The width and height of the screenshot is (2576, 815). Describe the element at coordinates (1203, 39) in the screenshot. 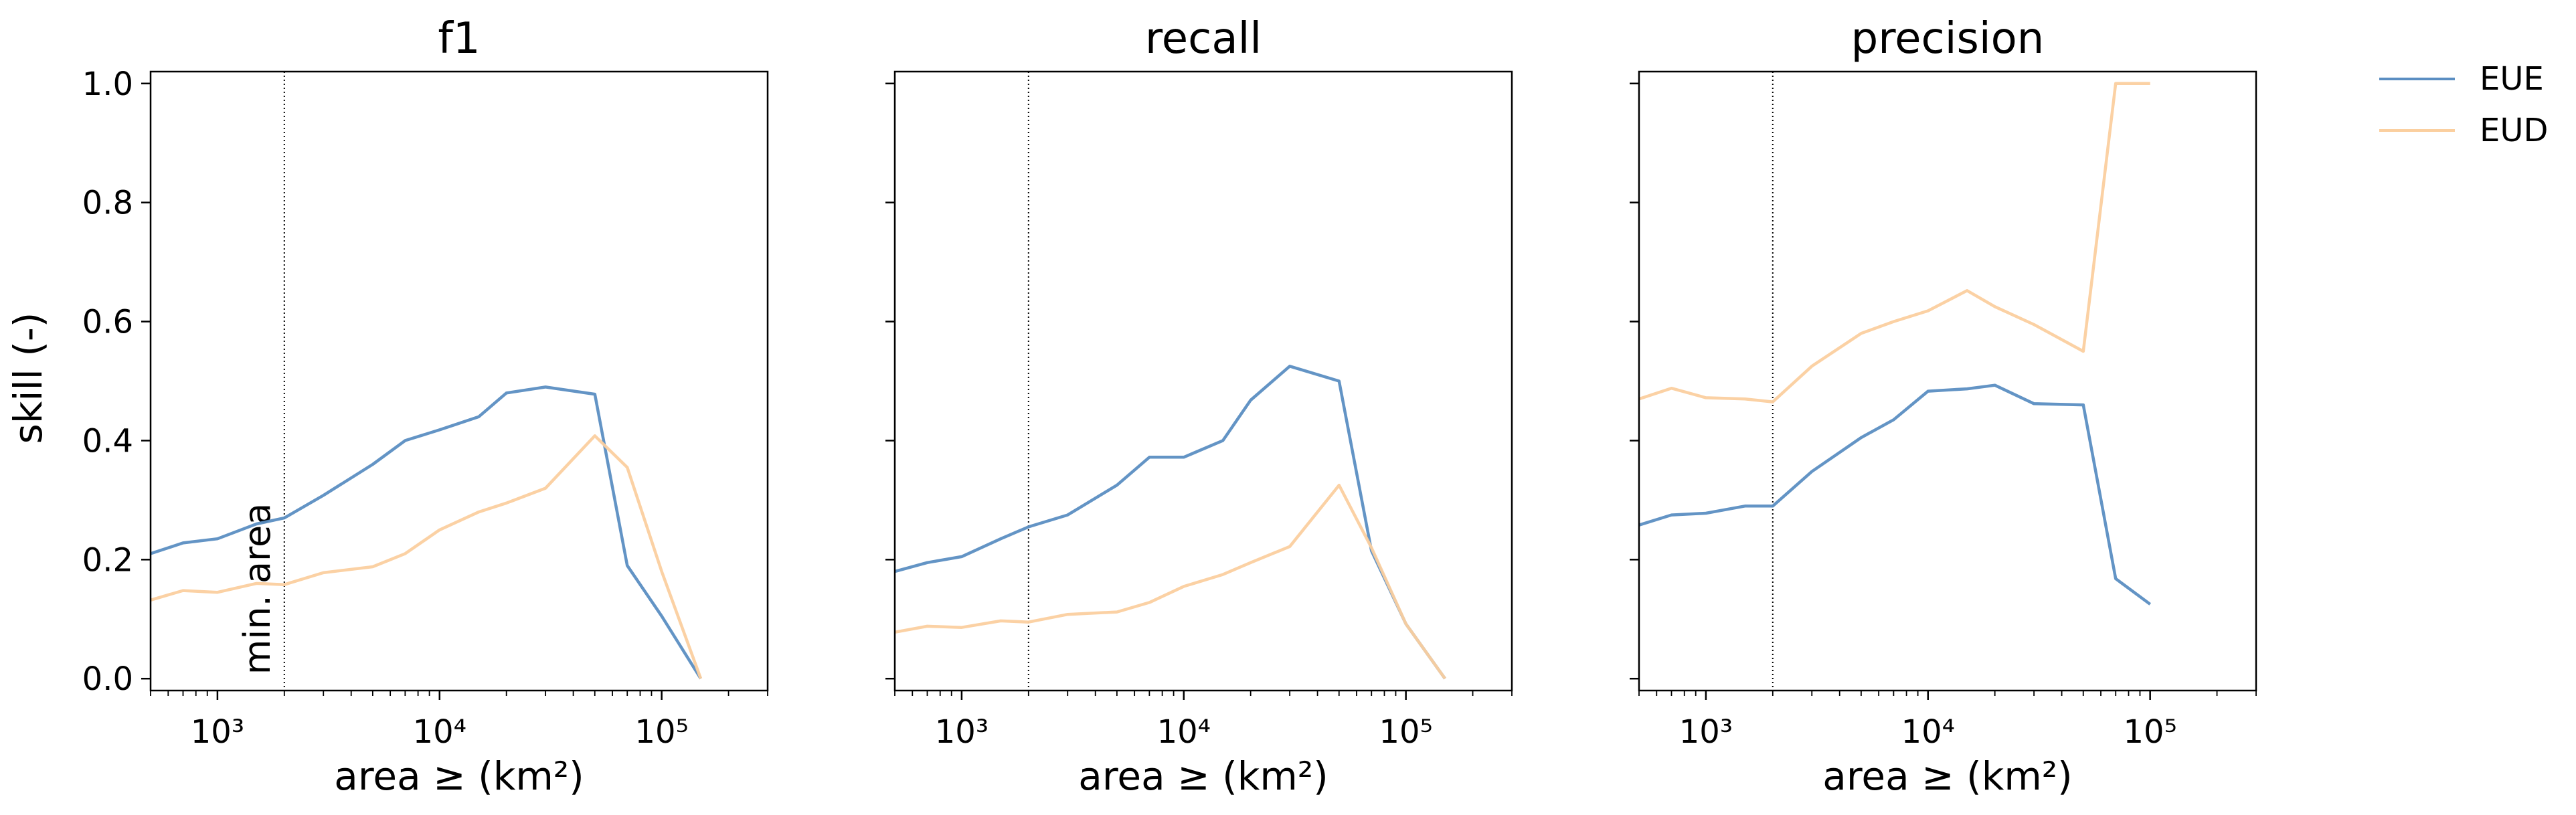

I see `panel-title: recall` at that location.